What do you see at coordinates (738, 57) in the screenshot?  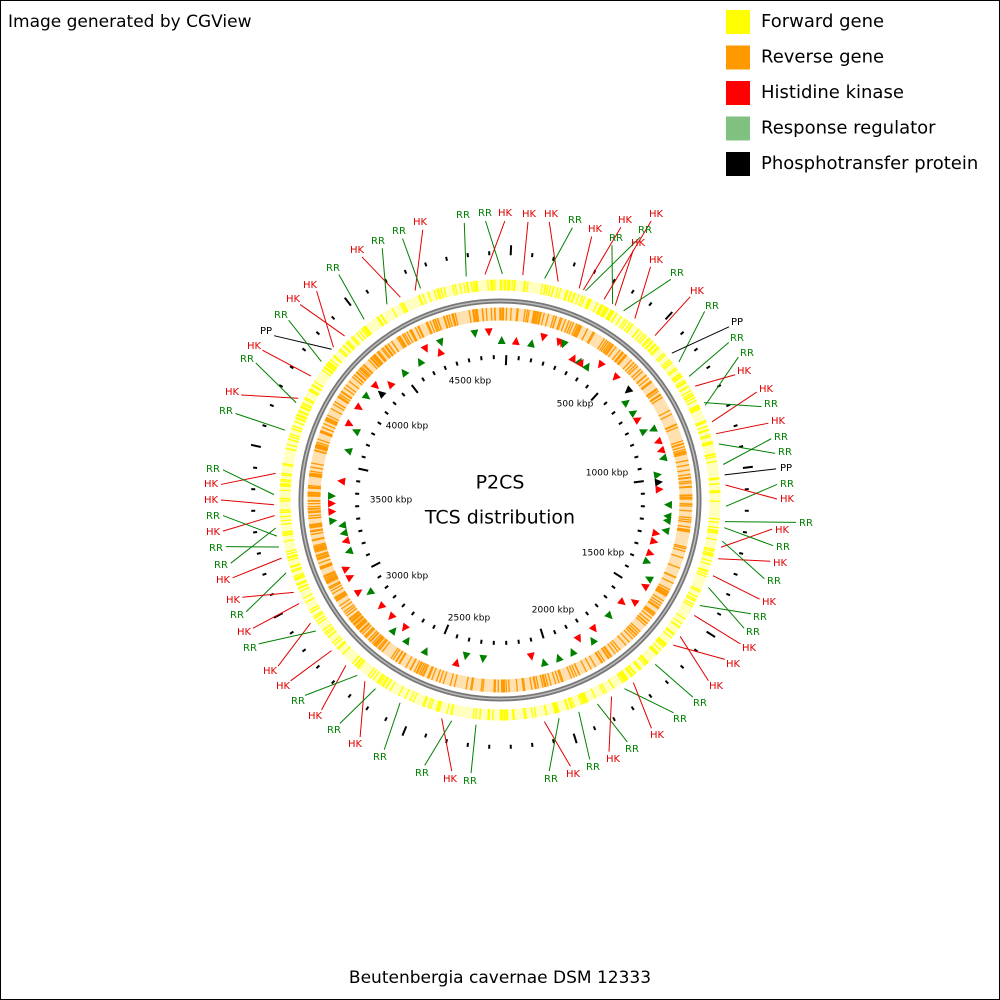 I see `legend-swatch` at bounding box center [738, 57].